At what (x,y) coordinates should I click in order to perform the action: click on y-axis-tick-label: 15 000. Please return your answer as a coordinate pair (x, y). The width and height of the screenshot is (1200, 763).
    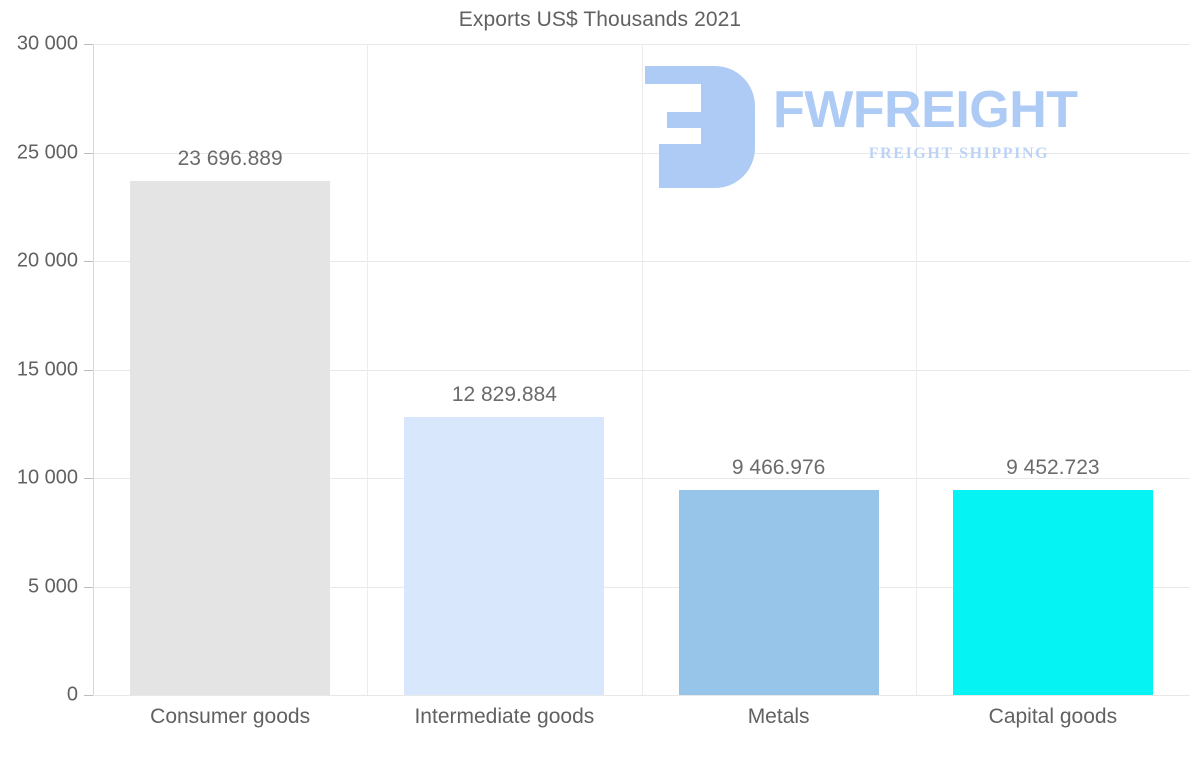
    Looking at the image, I should click on (47, 369).